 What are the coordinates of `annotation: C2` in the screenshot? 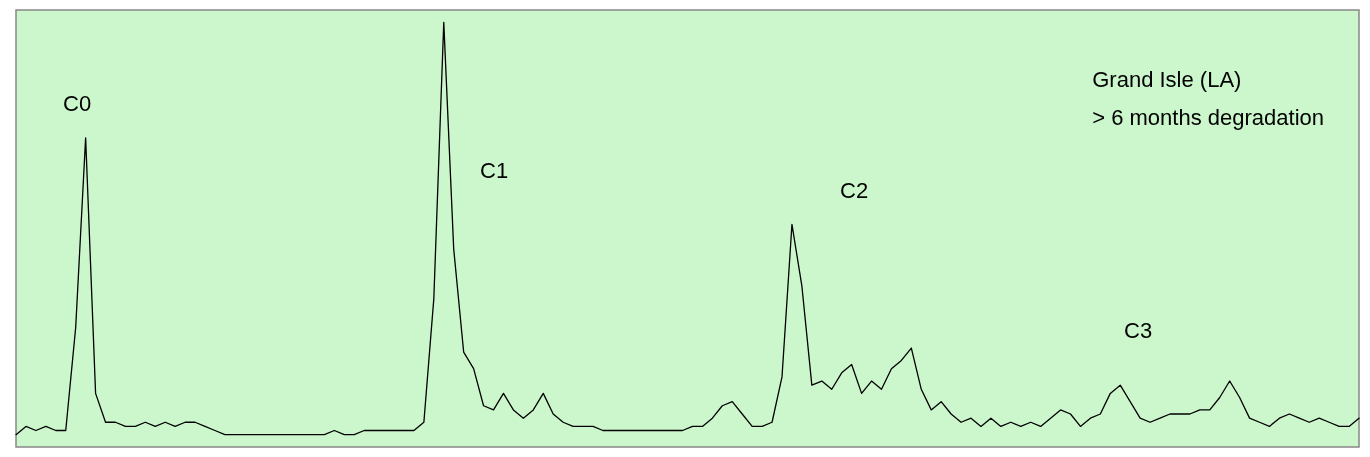 It's located at (854, 190).